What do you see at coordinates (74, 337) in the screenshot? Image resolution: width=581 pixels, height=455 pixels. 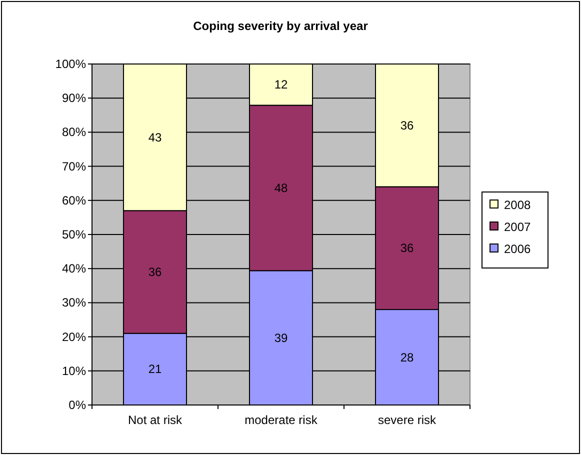 I see `y-tick-label: 20%` at bounding box center [74, 337].